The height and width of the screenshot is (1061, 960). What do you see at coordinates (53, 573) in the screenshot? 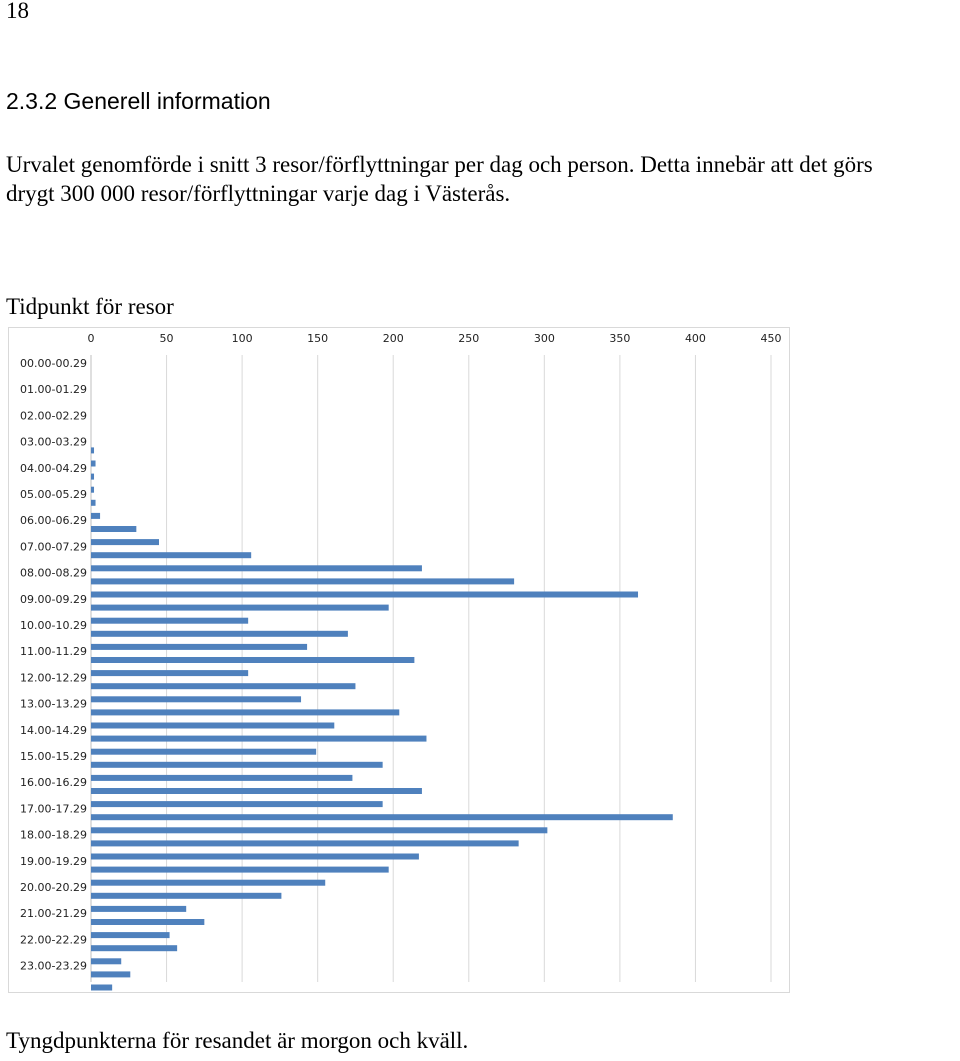
I see `category-label: 08.00-08.29` at bounding box center [53, 573].